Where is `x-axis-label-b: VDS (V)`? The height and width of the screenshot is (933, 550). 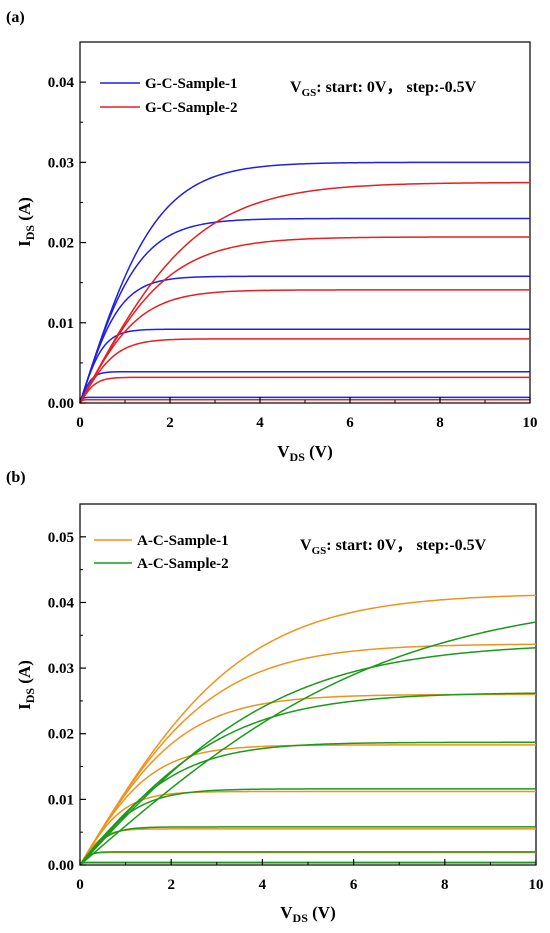
x-axis-label-b: VDS (V) is located at coordinates (307, 914).